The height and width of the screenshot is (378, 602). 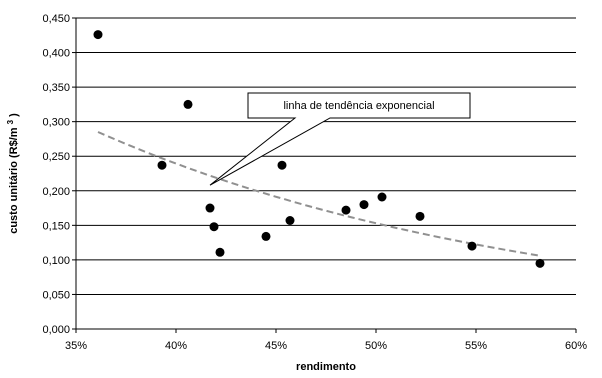 I want to click on y-tick-label: 0,050, so click(x=56, y=295).